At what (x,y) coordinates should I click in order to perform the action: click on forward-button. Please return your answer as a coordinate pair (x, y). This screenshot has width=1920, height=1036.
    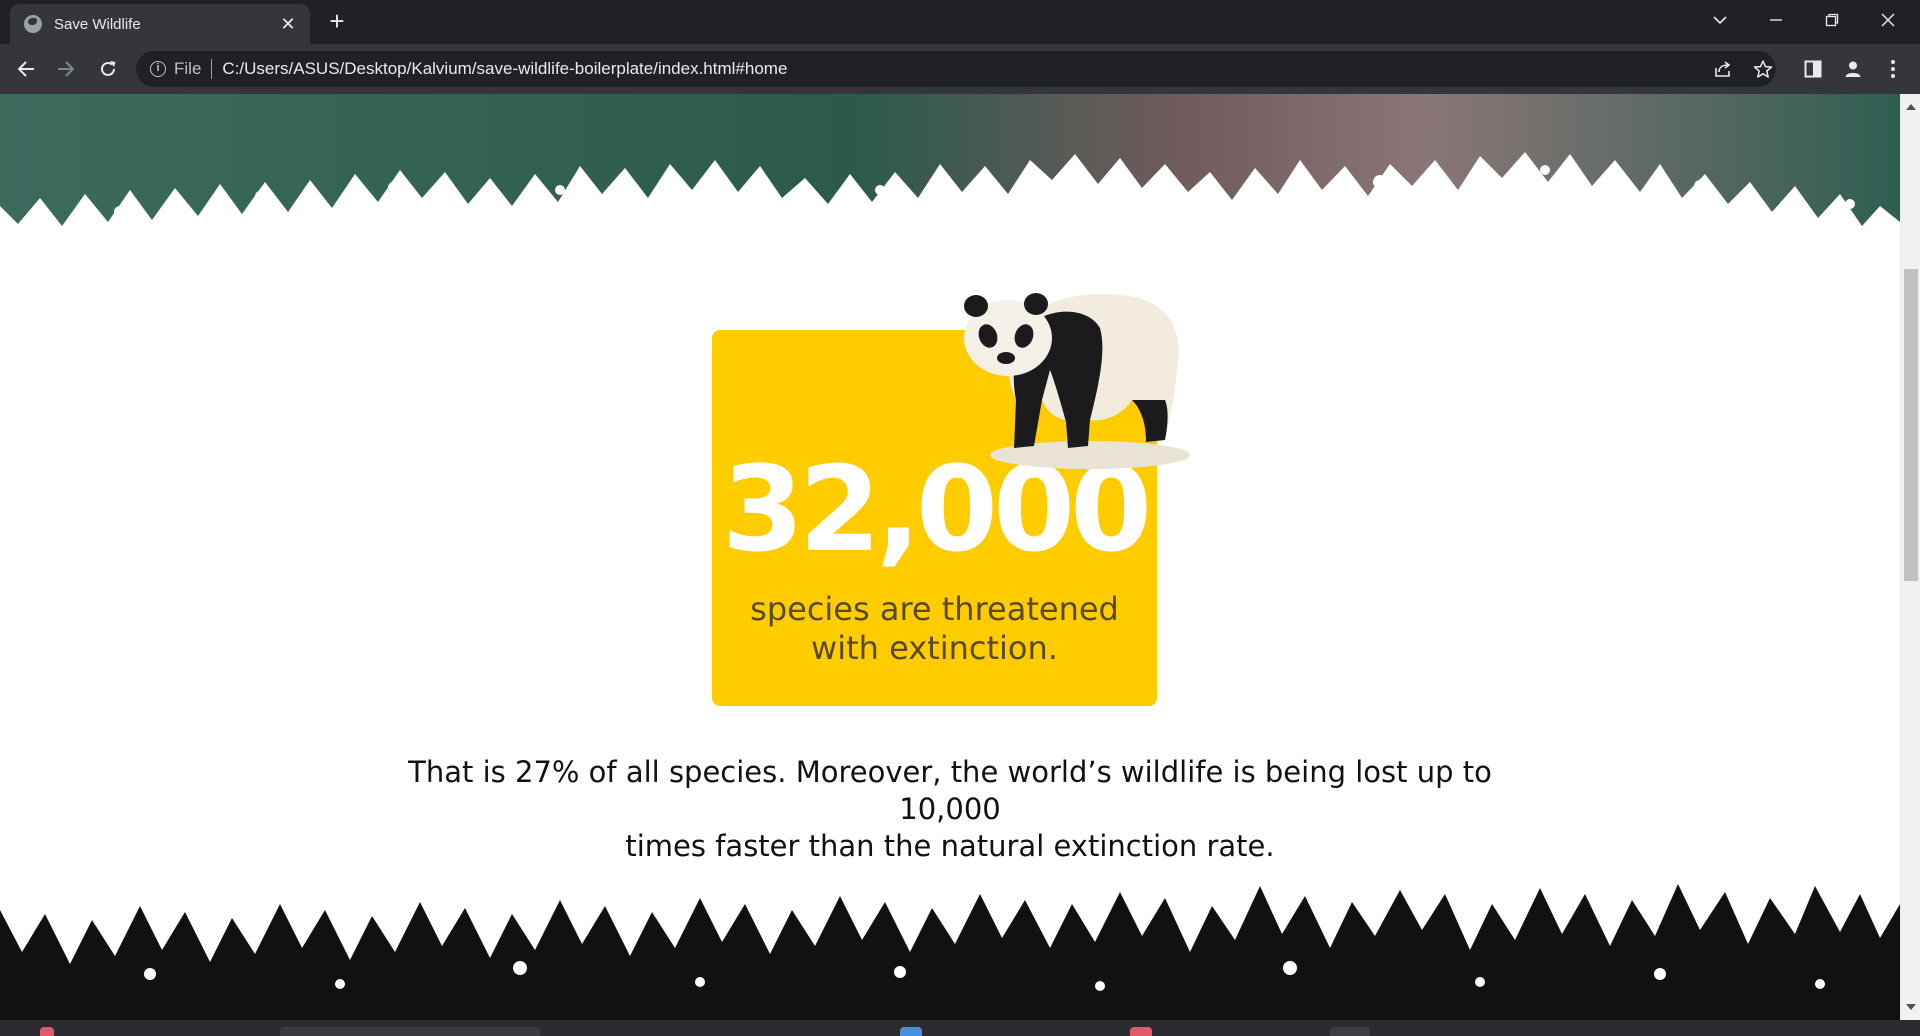
    Looking at the image, I should click on (66, 69).